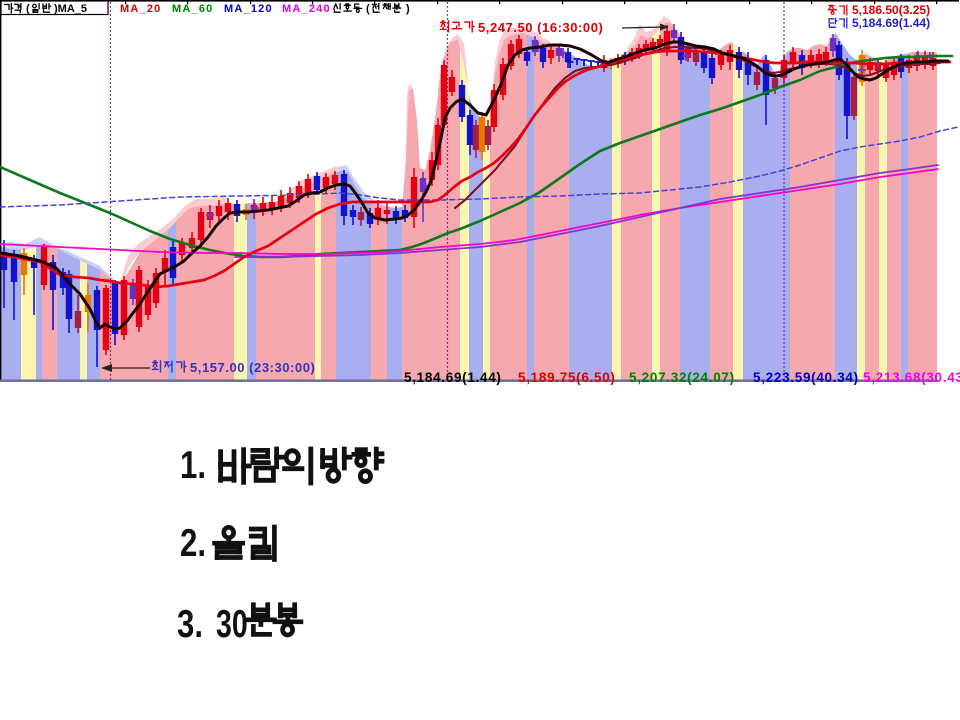  Describe the element at coordinates (248, 9) in the screenshot. I see `svg-text: MA_120` at that location.